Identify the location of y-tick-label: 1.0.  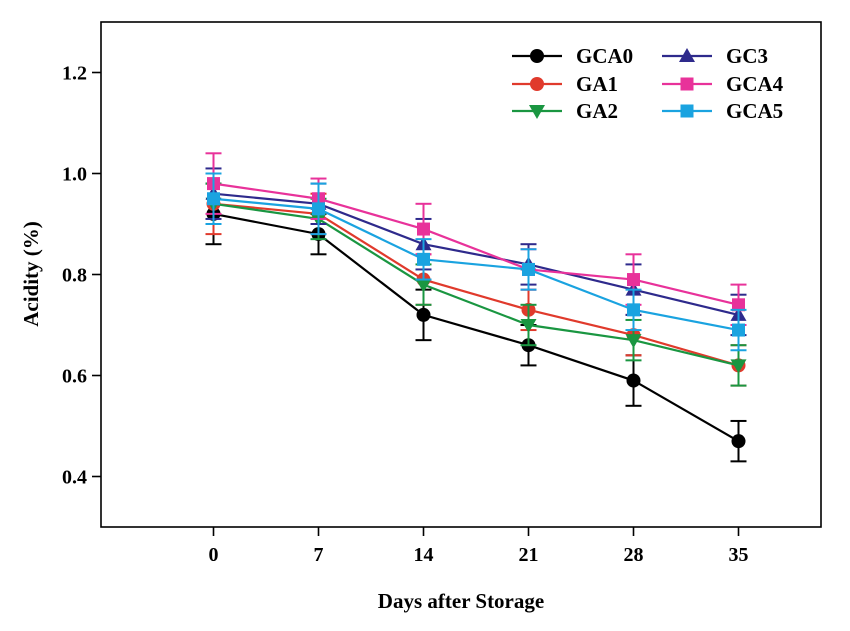
(74, 175).